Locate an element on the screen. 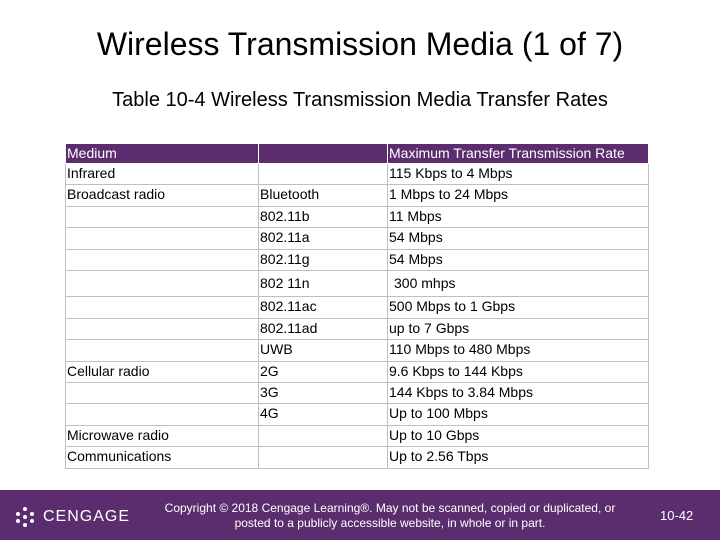  table-row: Communications Up to 2.56 Tbps is located at coordinates (357, 457).